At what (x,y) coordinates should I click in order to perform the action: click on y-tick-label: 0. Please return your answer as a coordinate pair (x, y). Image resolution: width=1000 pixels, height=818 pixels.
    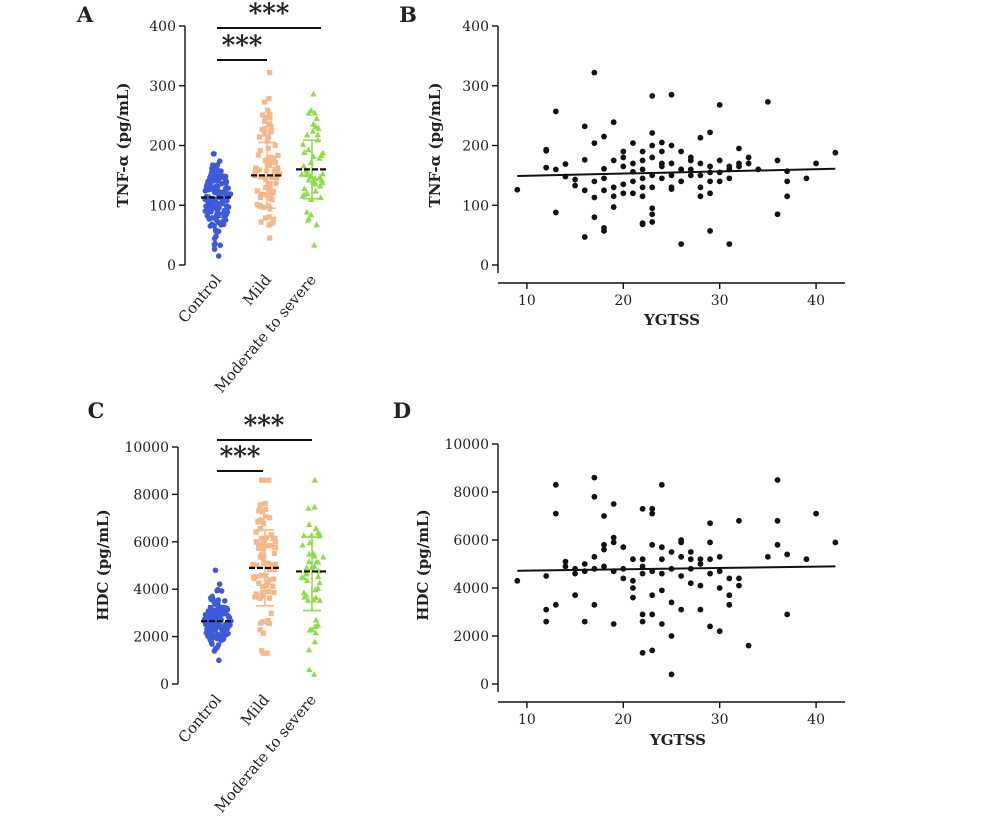
    Looking at the image, I should click on (164, 685).